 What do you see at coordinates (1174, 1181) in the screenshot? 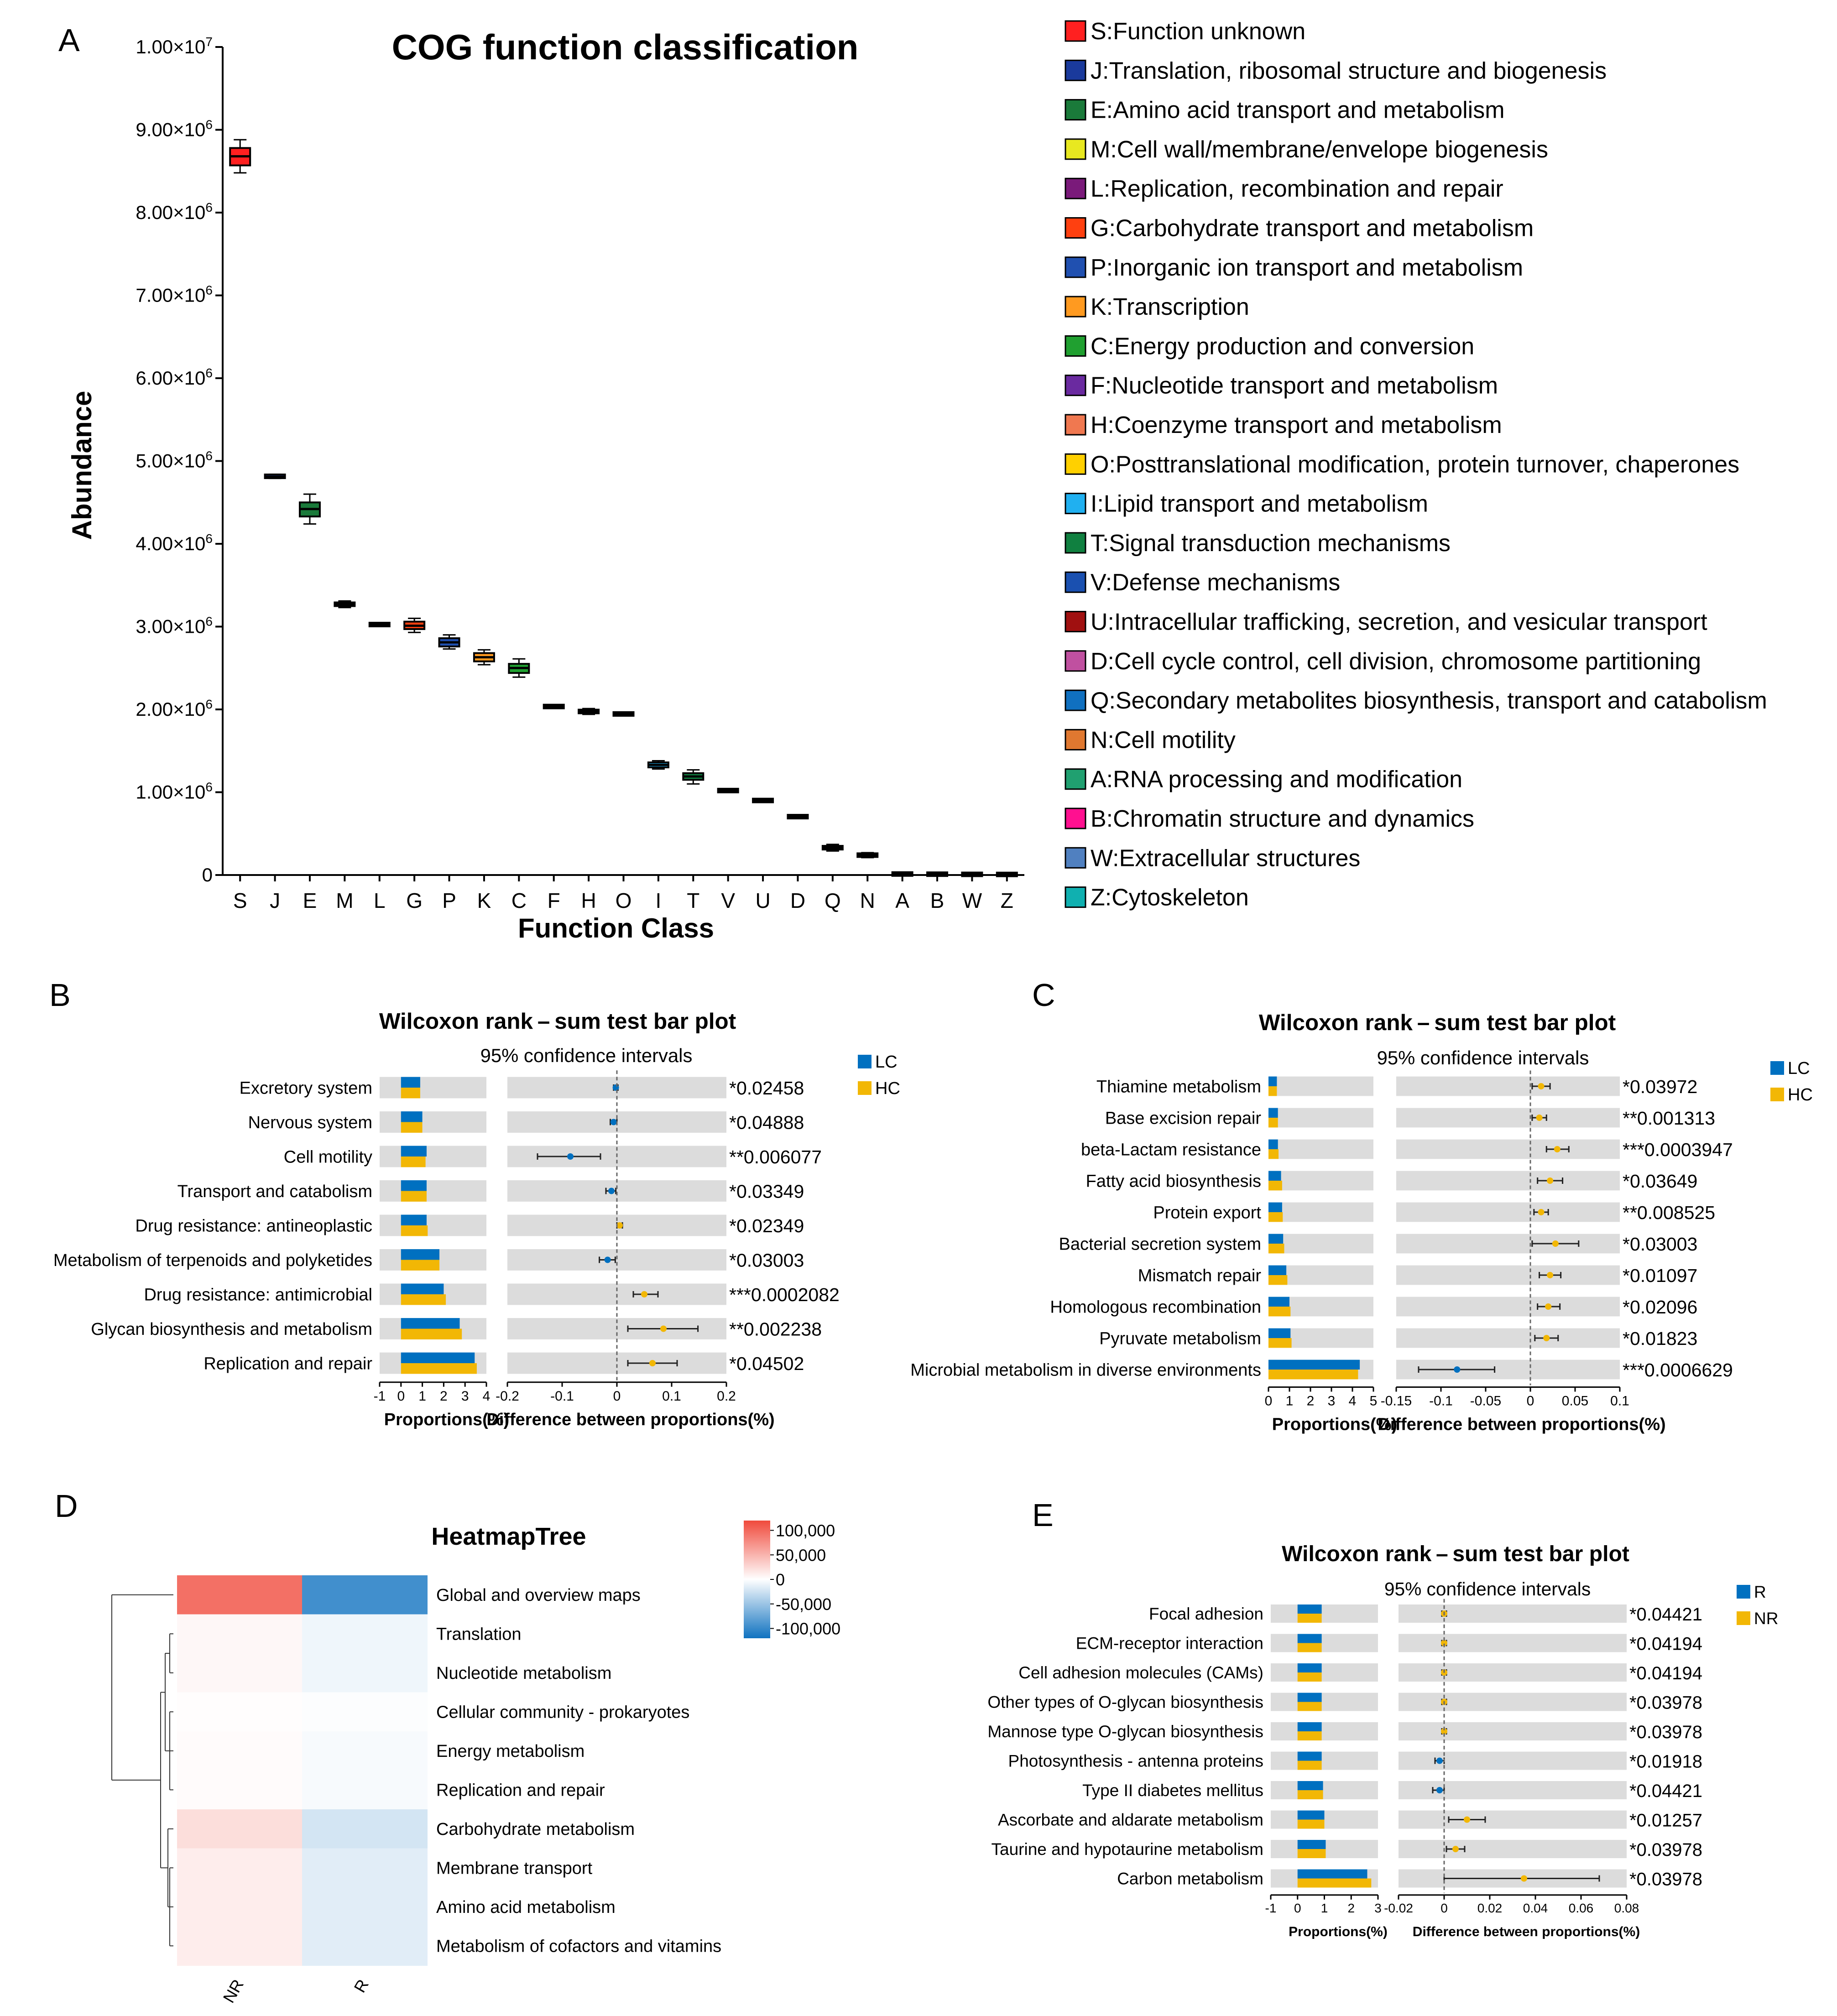
I see `row-label: Fatty acid biosynthesis` at bounding box center [1174, 1181].